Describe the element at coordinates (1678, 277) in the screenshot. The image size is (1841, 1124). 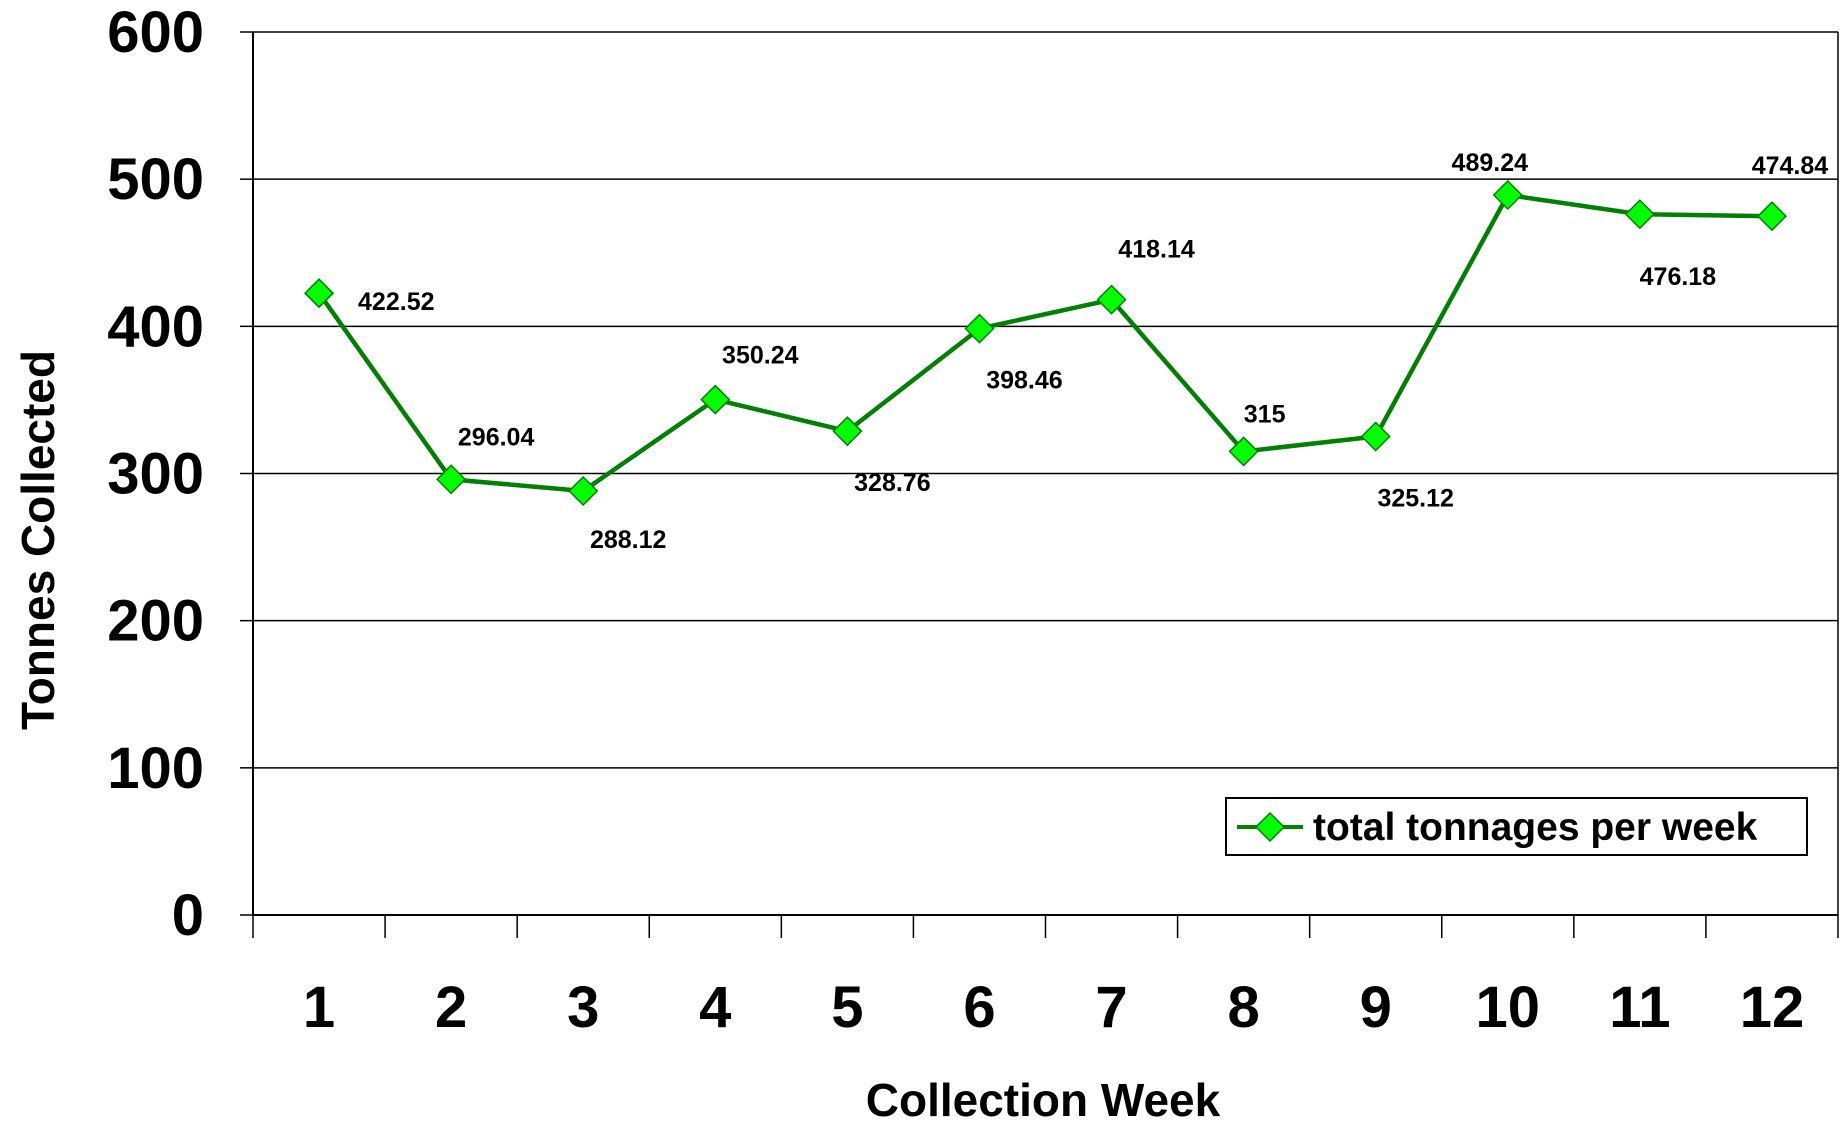
I see `data-label: 476.18` at that location.